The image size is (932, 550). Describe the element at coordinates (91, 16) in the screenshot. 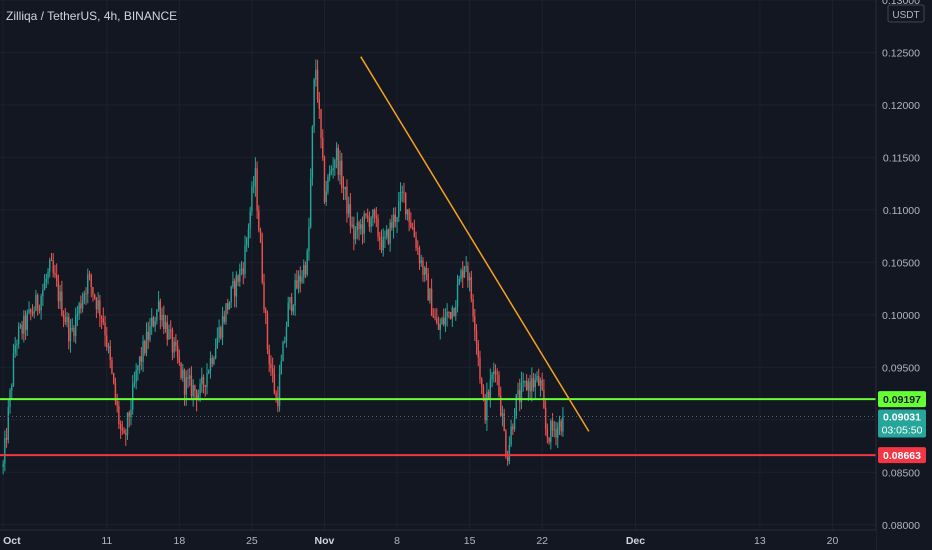

I see `symbol-title: Zilliqa / TetherUS, 4h, BINANCE` at that location.